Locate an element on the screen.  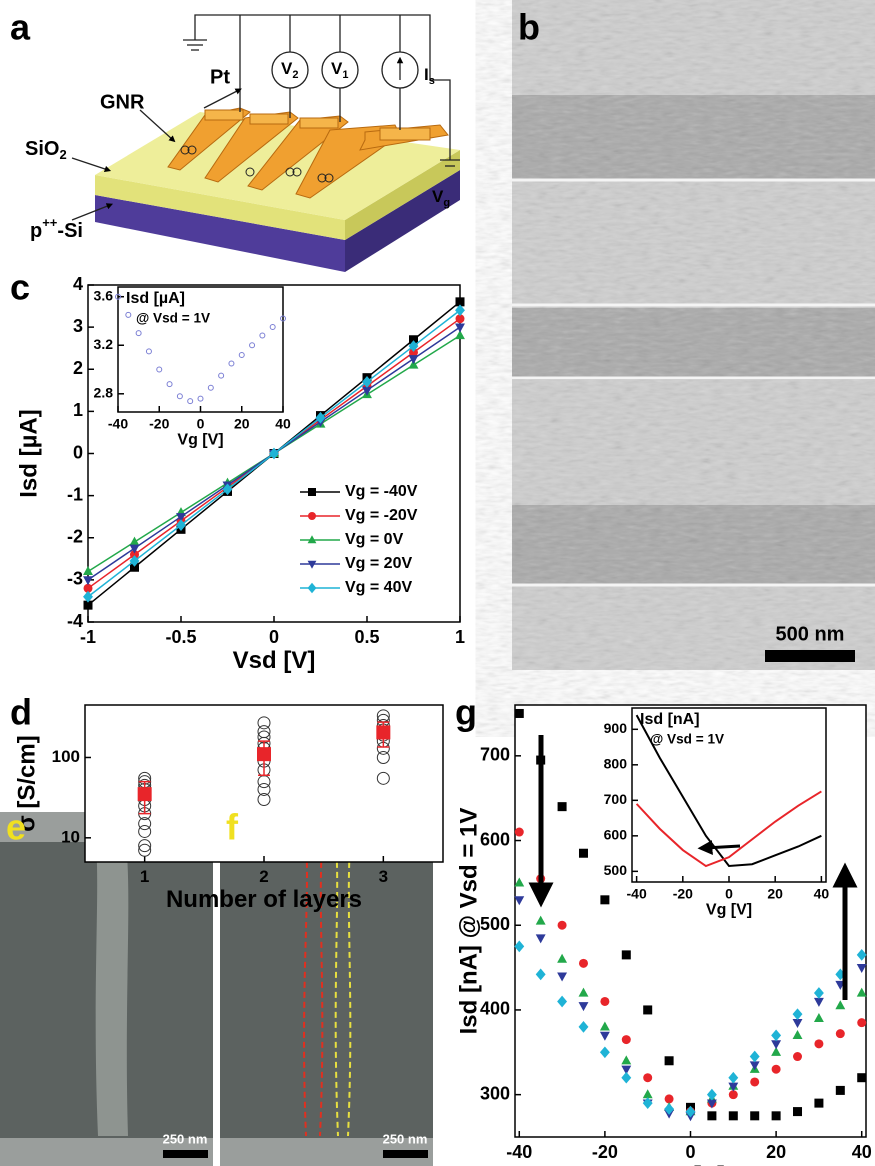
y-tick-label: -3 is located at coordinates (75, 579).